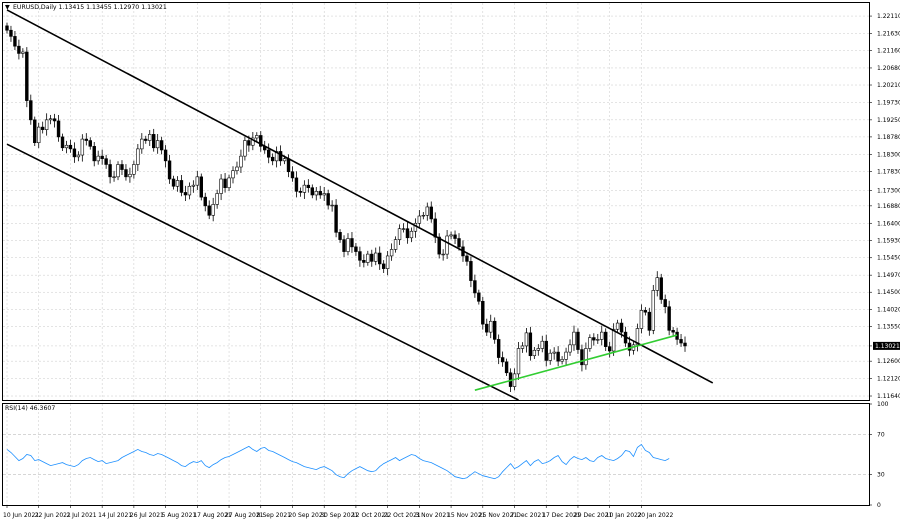 This screenshot has height=522, width=900. What do you see at coordinates (888, 258) in the screenshot?
I see `price-tick-label: 1.15450` at bounding box center [888, 258].